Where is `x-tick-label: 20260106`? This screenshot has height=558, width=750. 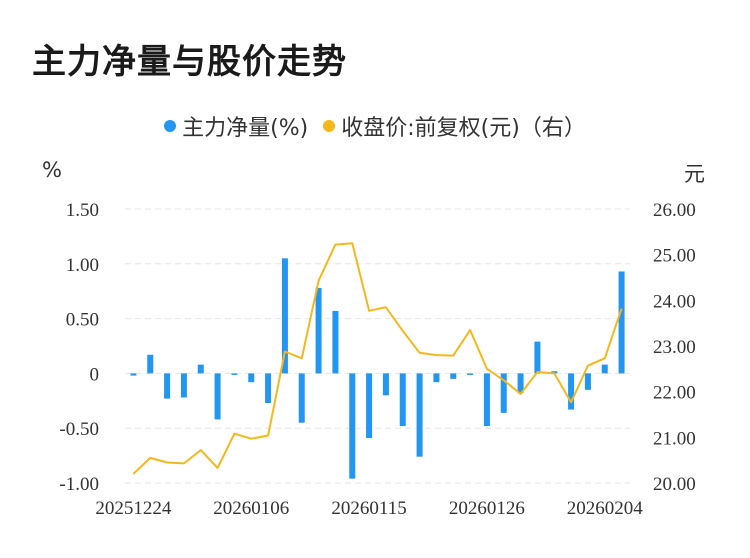
x-tick-label: 20260106 is located at coordinates (251, 508).